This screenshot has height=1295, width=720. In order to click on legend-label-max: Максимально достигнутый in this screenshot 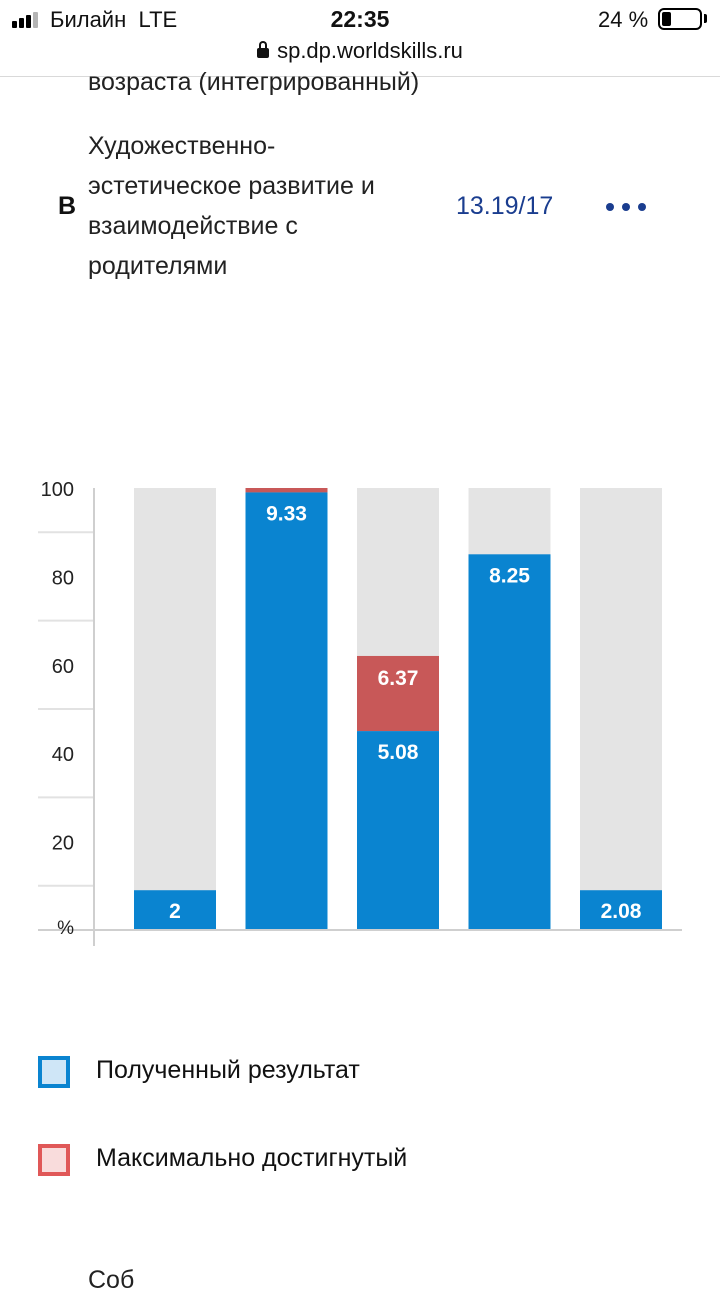, I will do `click(252, 1158)`.